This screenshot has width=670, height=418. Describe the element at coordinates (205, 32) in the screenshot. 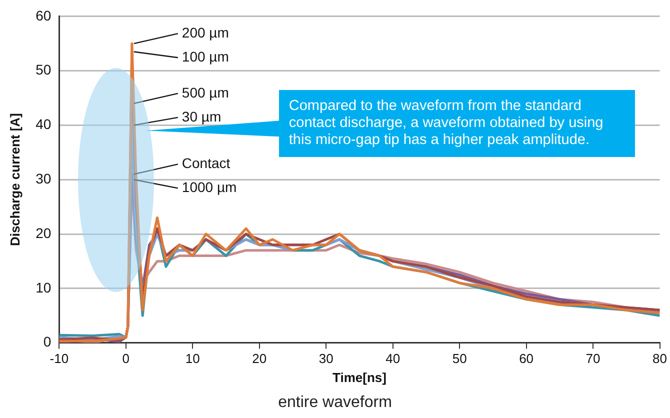

I see `text: 200 µm` at that location.